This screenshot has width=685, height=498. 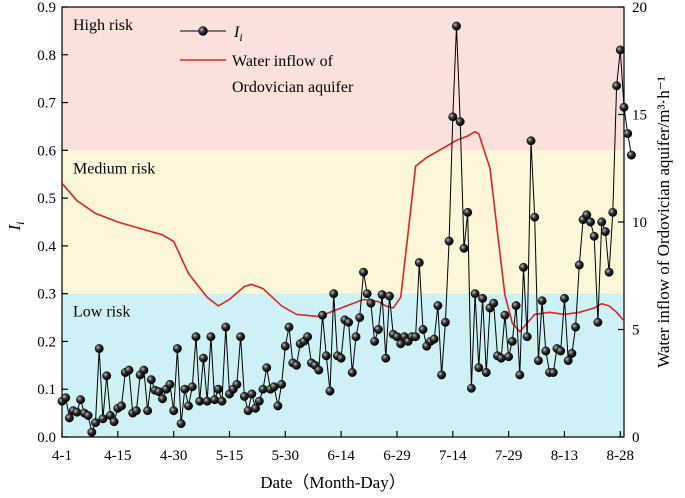 I want to click on zone-label-medium-risk: Medium risk, so click(x=114, y=168).